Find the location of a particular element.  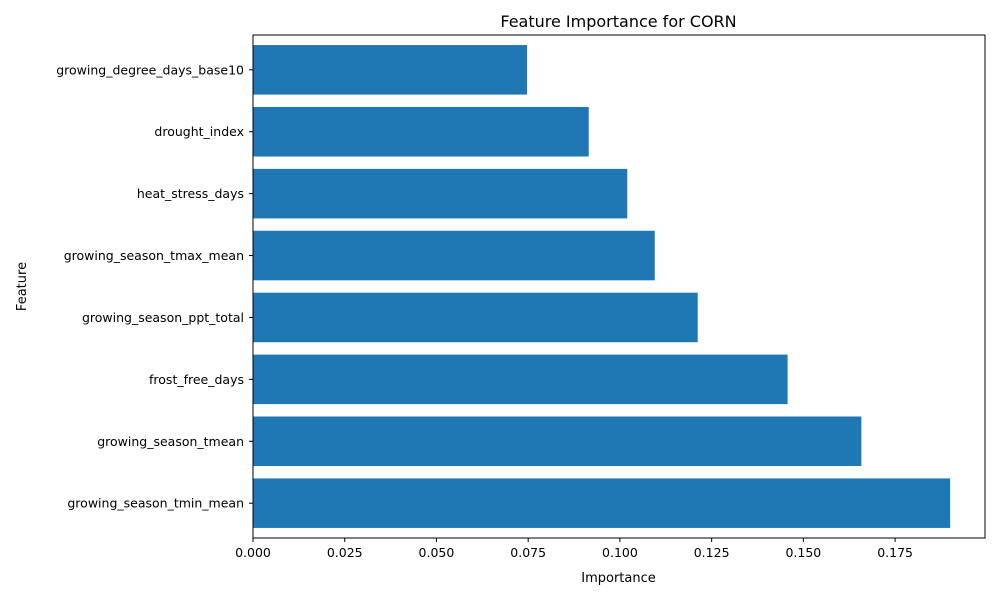

x-tick-label: 0.050 is located at coordinates (437, 552).